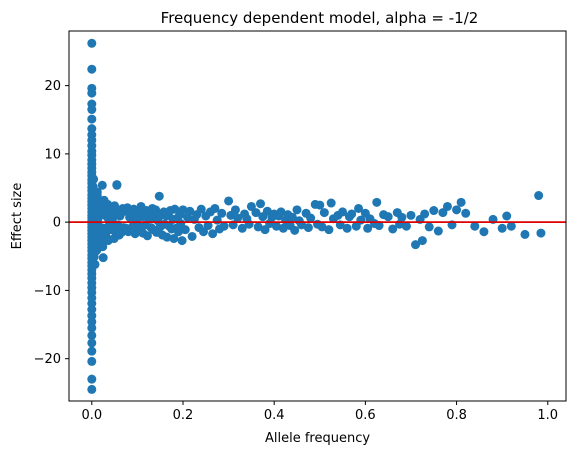 The height and width of the screenshot is (455, 574). Describe the element at coordinates (317, 438) in the screenshot. I see `x-axis-label: Allele frequency` at that location.